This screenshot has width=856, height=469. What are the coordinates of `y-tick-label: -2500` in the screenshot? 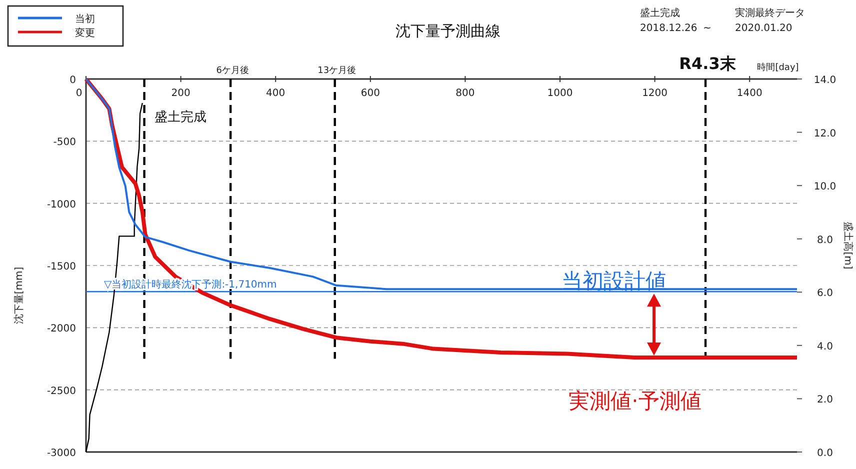 It's located at (61, 391).